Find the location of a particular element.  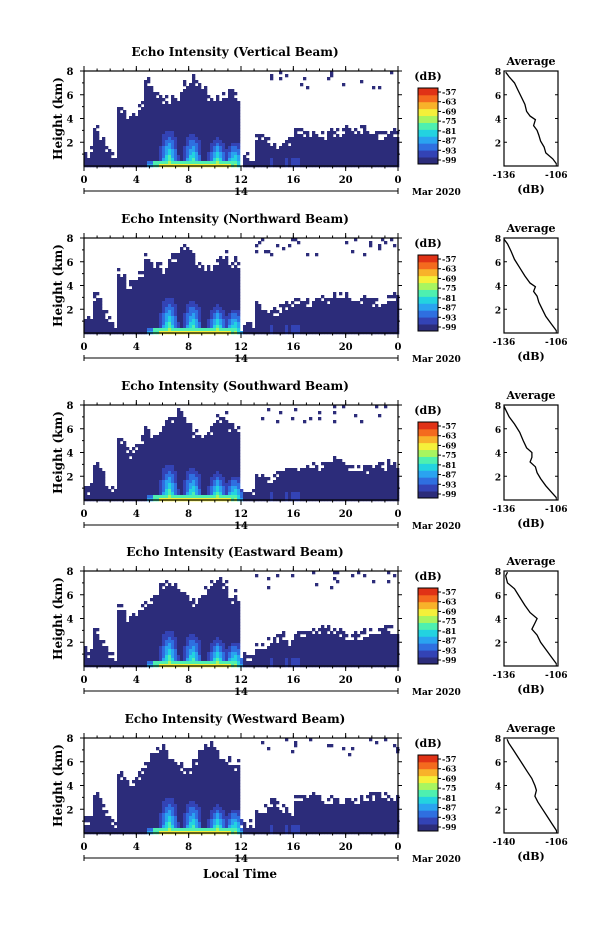

panel-title: Echo Intensity (Eastward Beam) is located at coordinates (234, 552).